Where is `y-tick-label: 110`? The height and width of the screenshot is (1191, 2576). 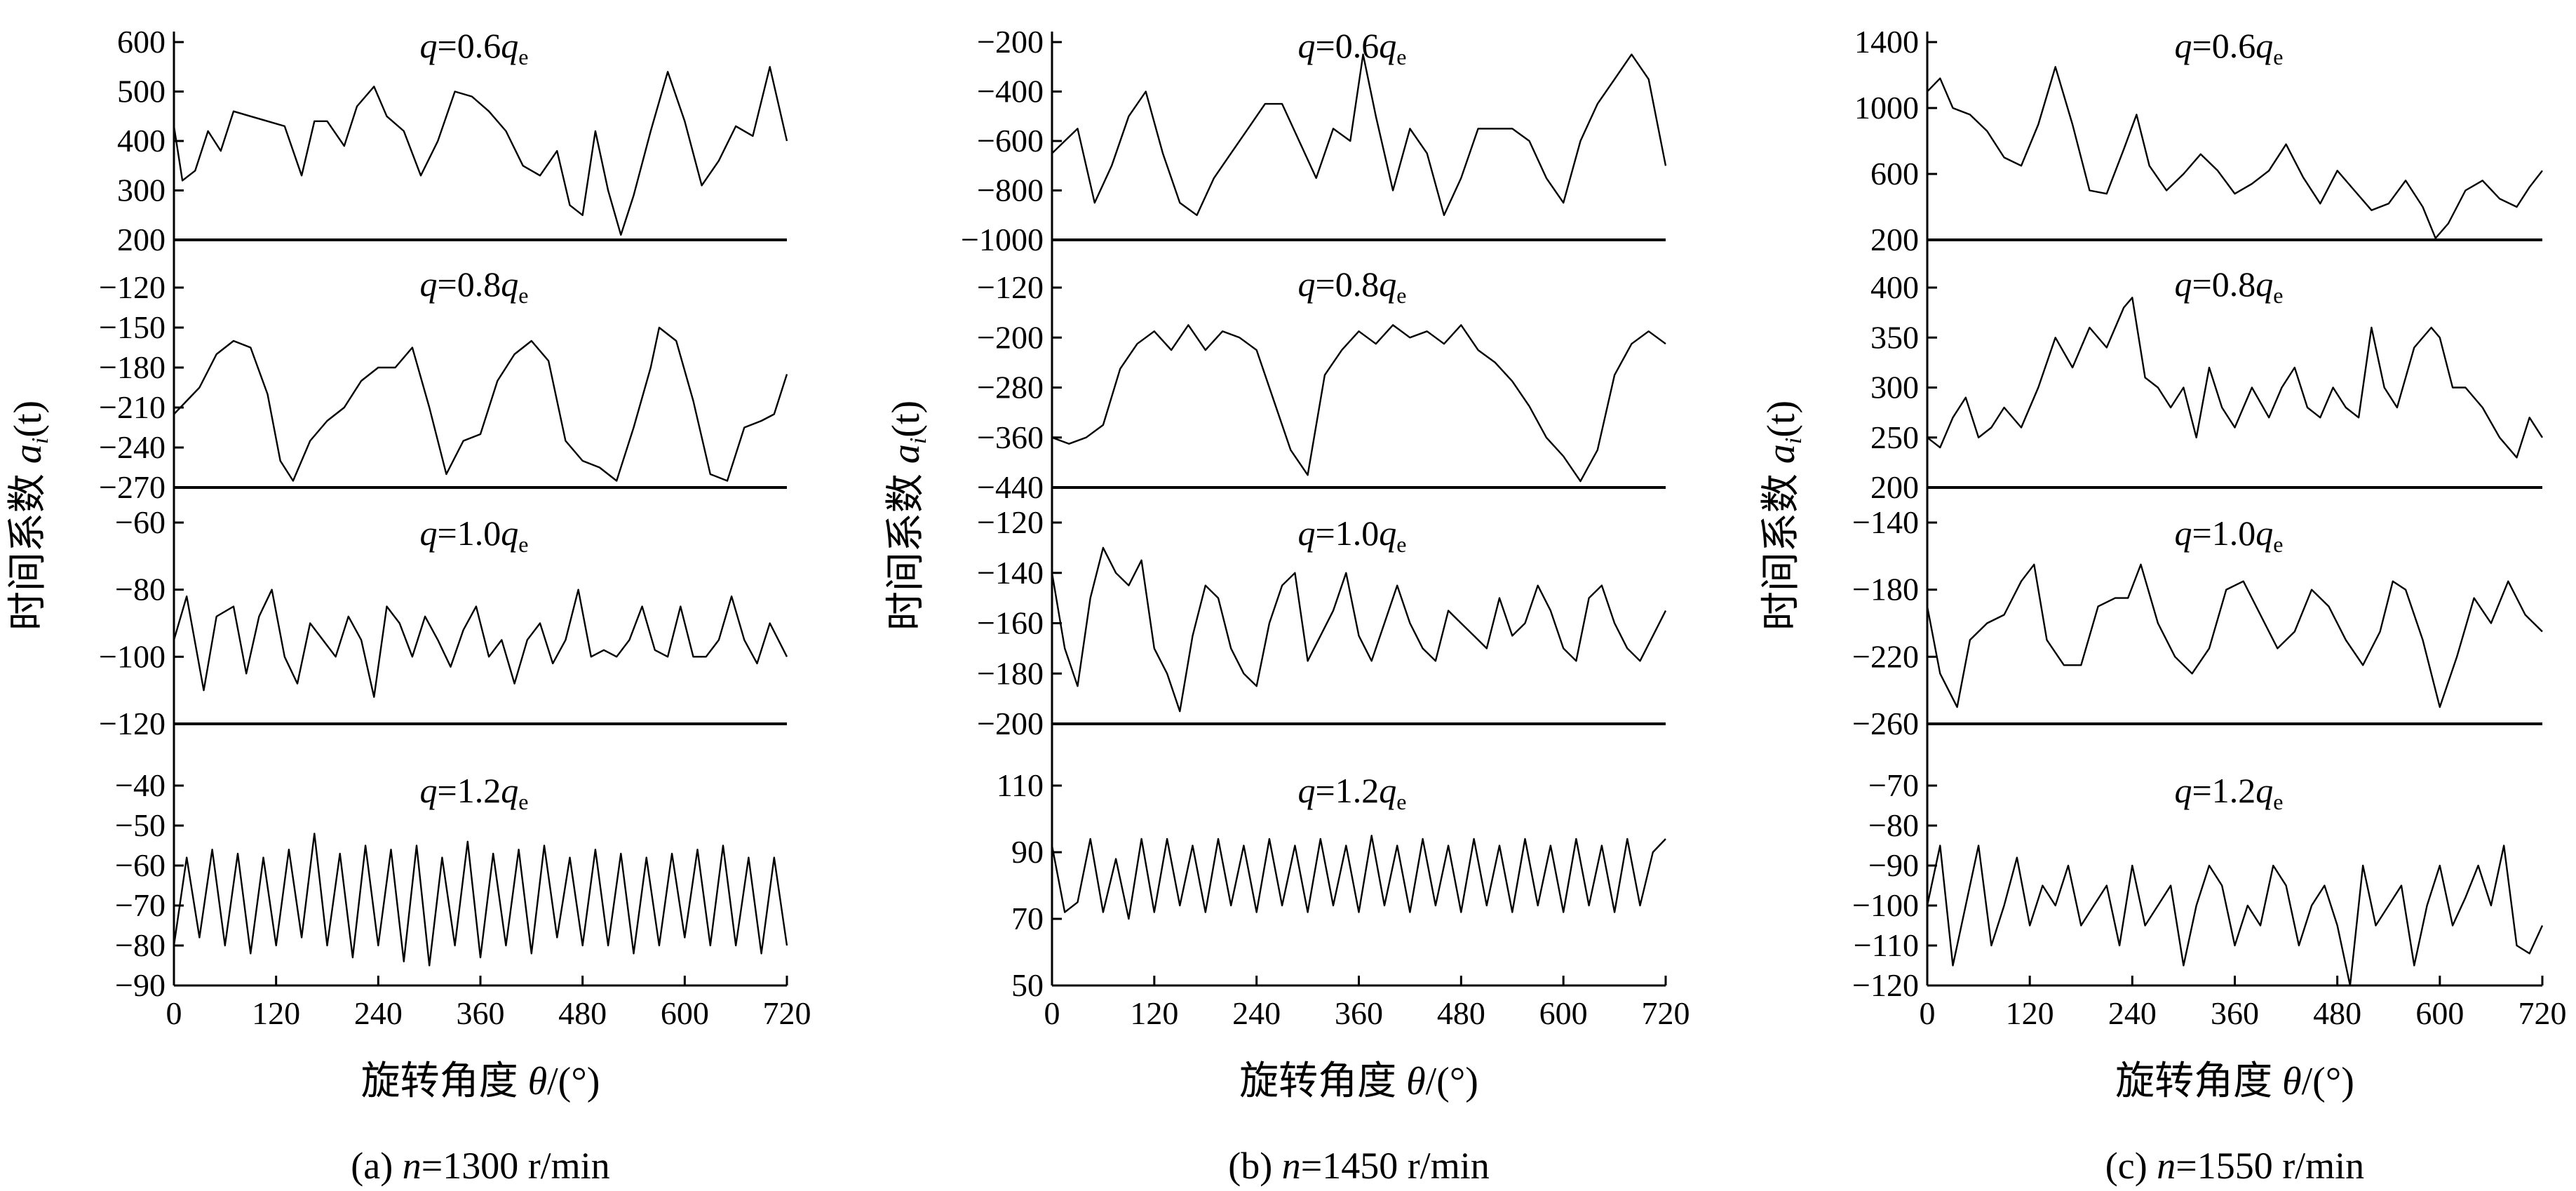 y-tick-label: 110 is located at coordinates (1020, 785).